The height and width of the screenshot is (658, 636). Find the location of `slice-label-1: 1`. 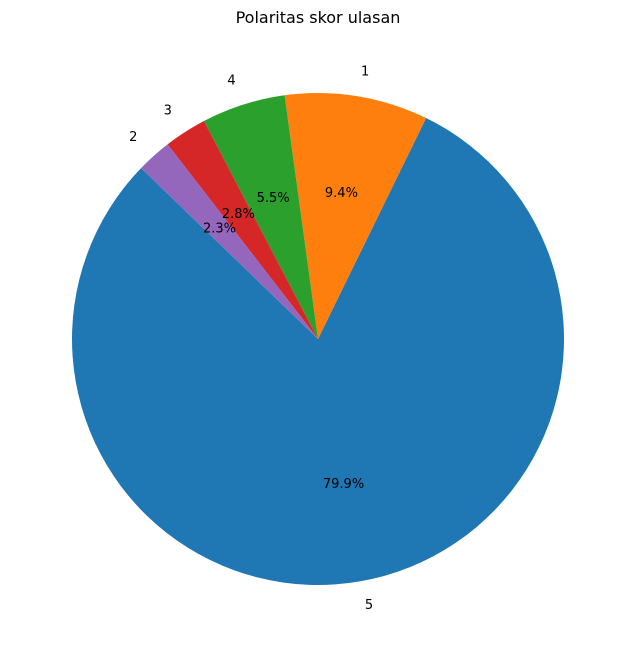

slice-label-1: 1 is located at coordinates (365, 71).